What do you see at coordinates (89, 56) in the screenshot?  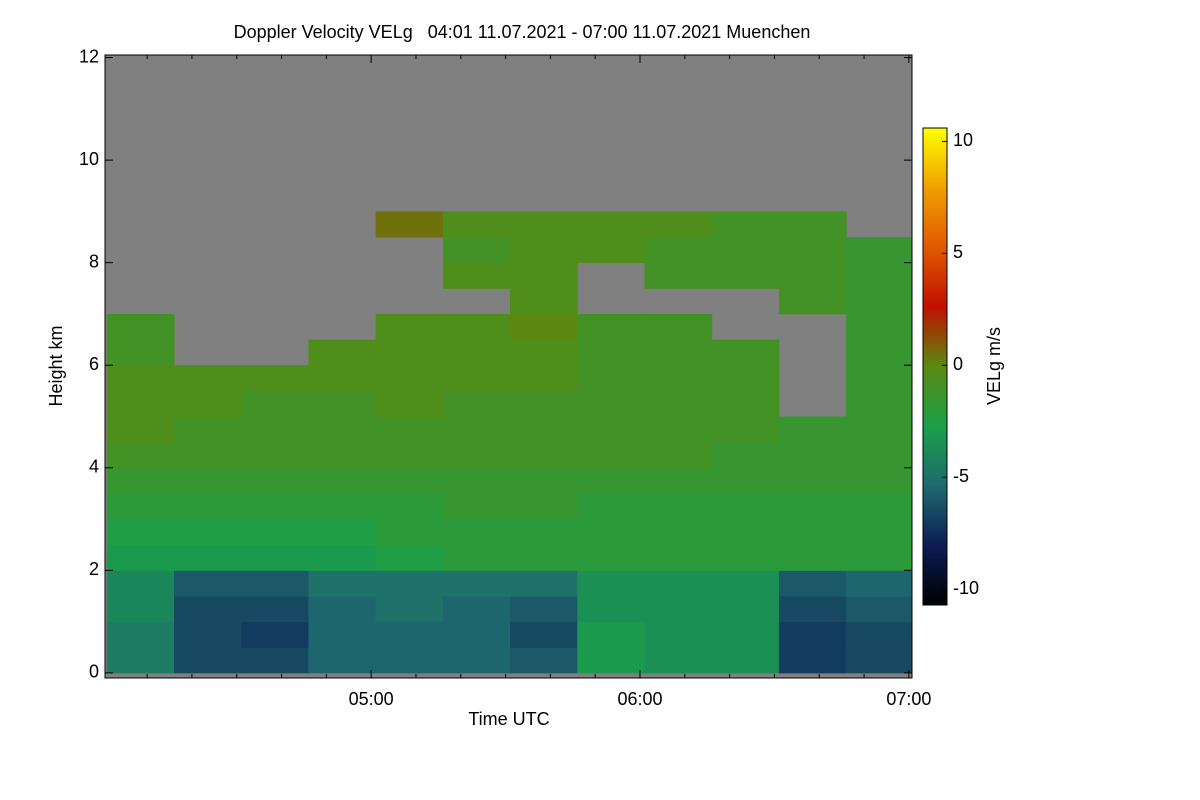 I see `y-tick-label: 12` at bounding box center [89, 56].